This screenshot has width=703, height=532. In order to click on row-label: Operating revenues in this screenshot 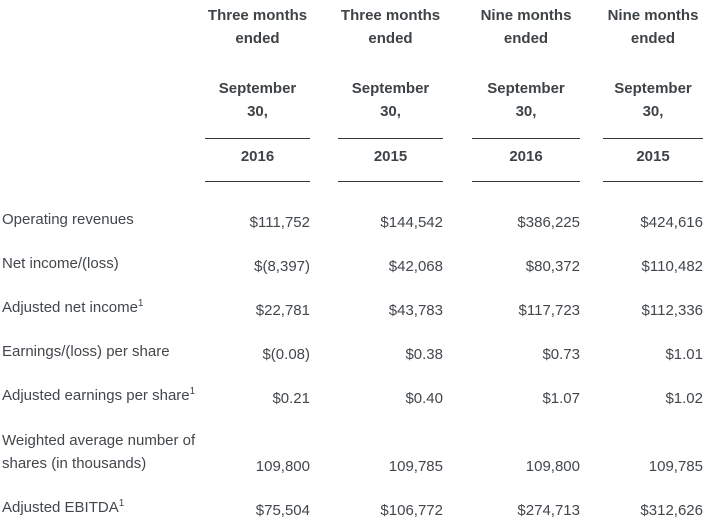, I will do `click(68, 219)`.